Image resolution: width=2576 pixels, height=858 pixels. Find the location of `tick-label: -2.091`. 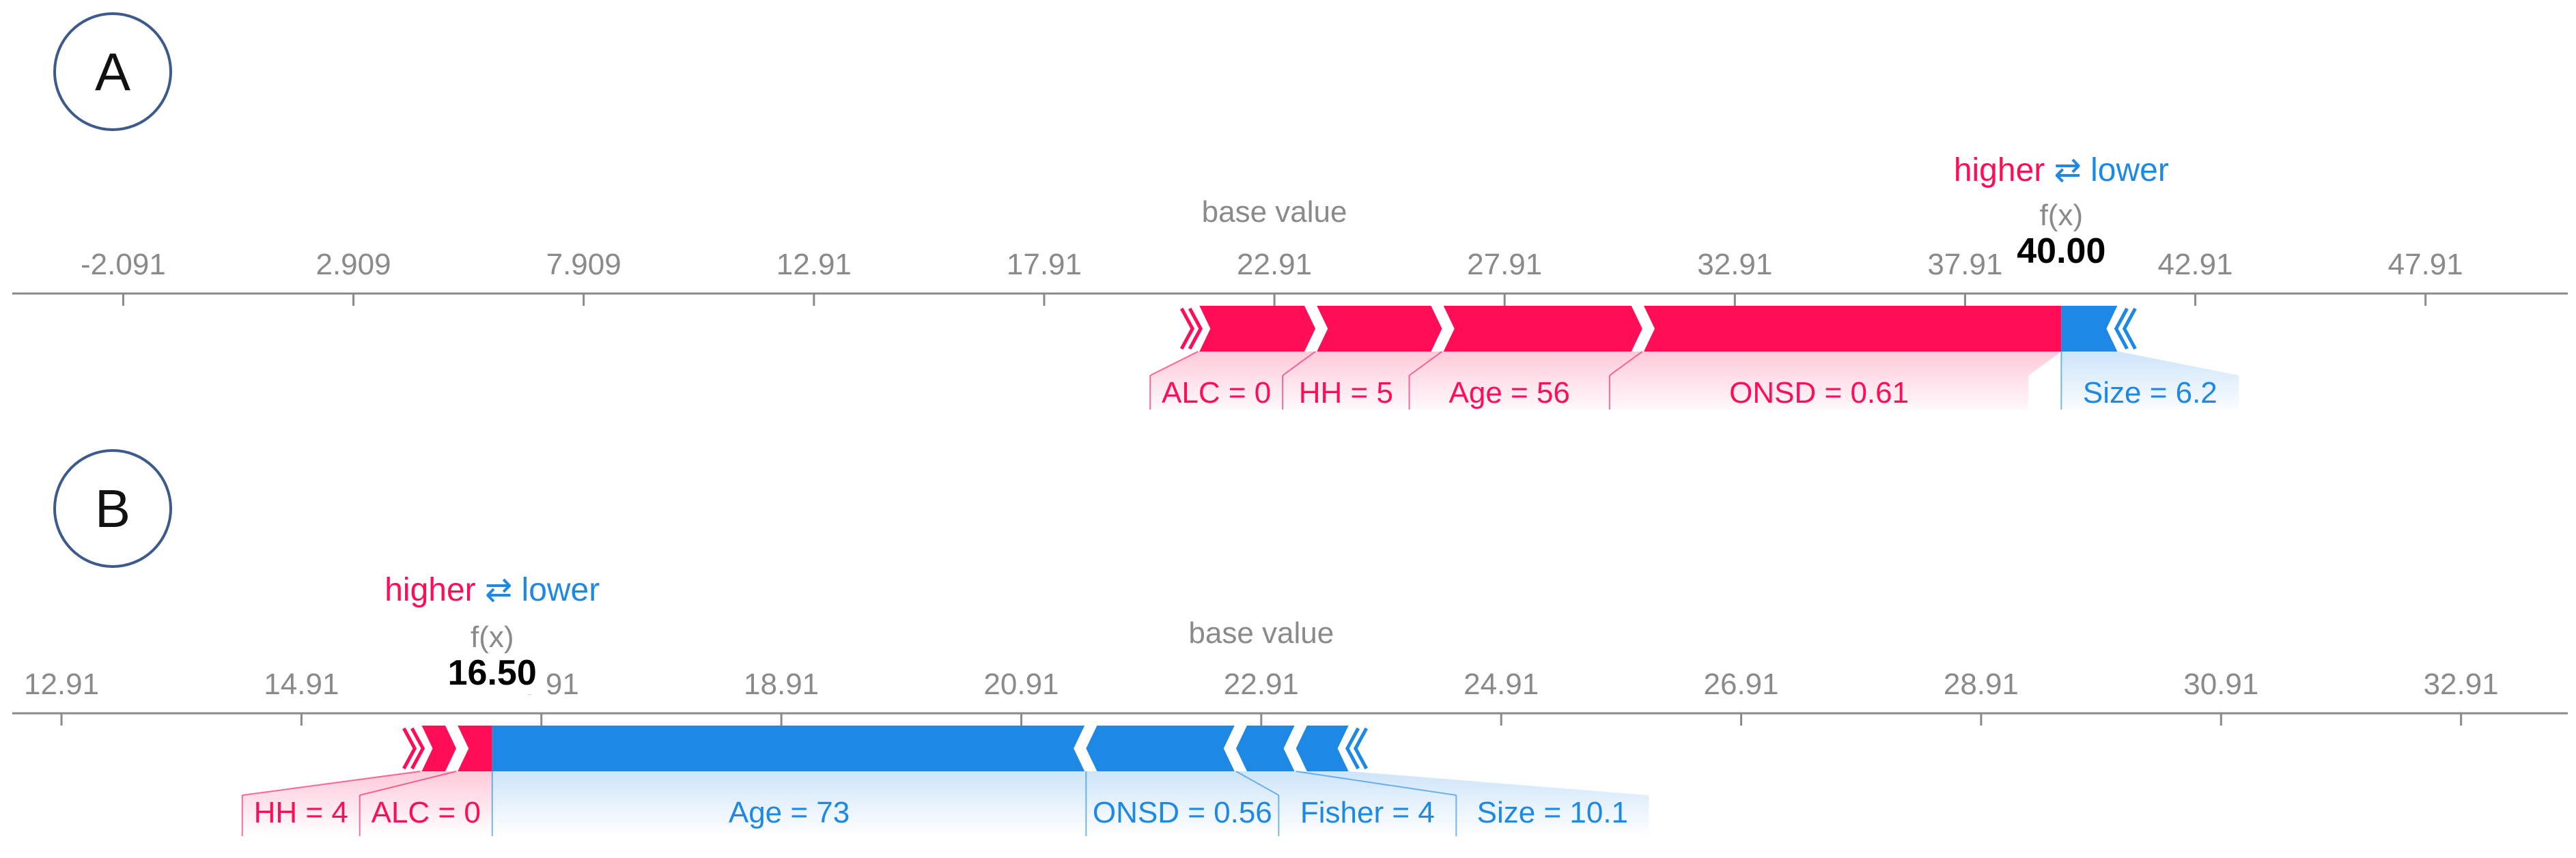

tick-label: -2.091 is located at coordinates (123, 264).